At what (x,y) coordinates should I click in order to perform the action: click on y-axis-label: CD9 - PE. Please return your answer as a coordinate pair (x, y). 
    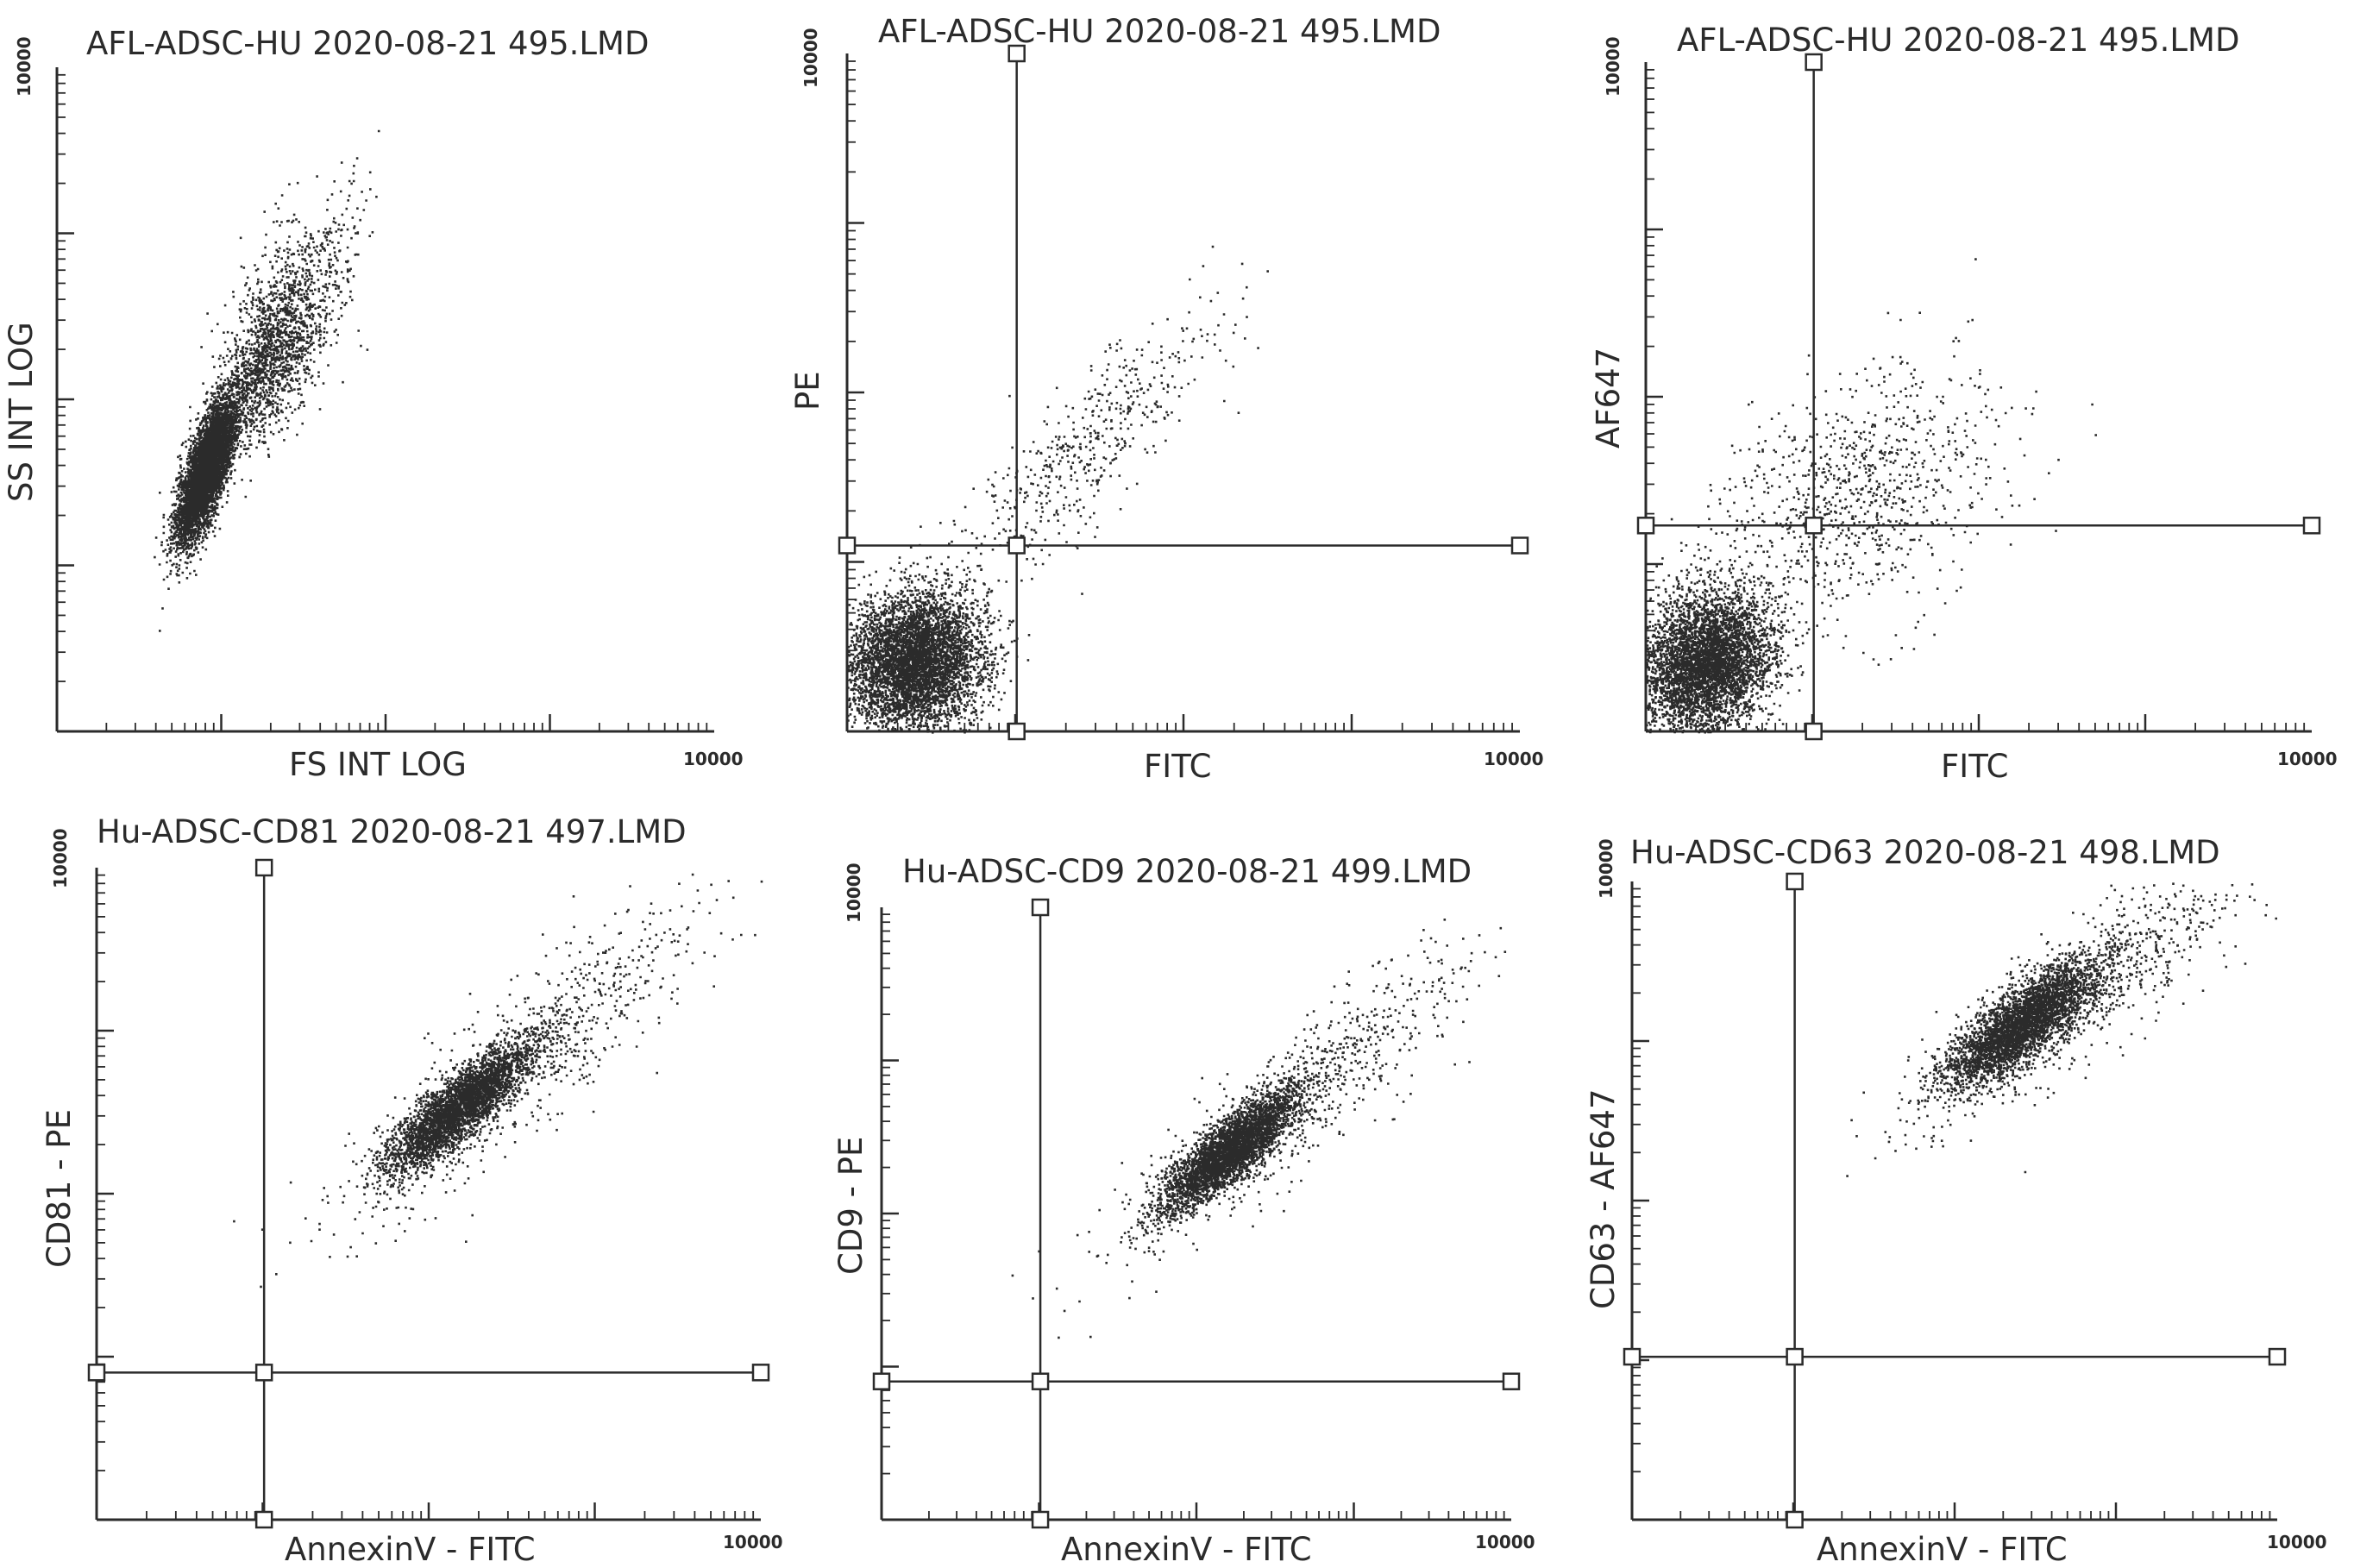
    Looking at the image, I should click on (850, 1205).